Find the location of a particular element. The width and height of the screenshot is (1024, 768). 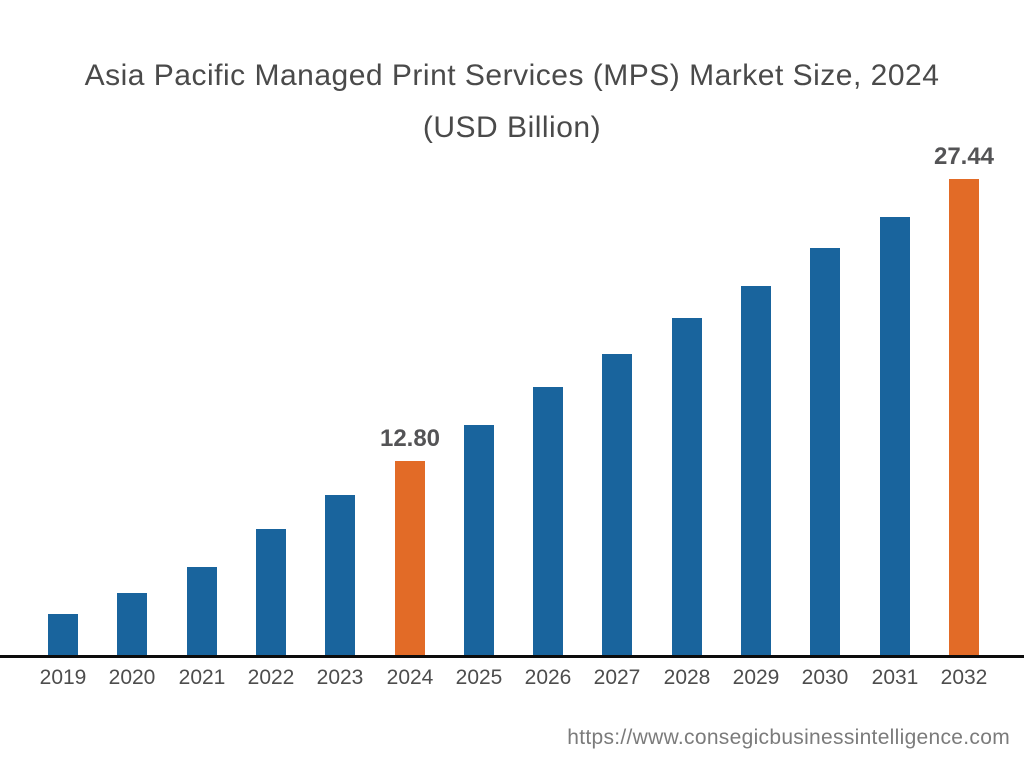

bar-2027 is located at coordinates (617, 504).